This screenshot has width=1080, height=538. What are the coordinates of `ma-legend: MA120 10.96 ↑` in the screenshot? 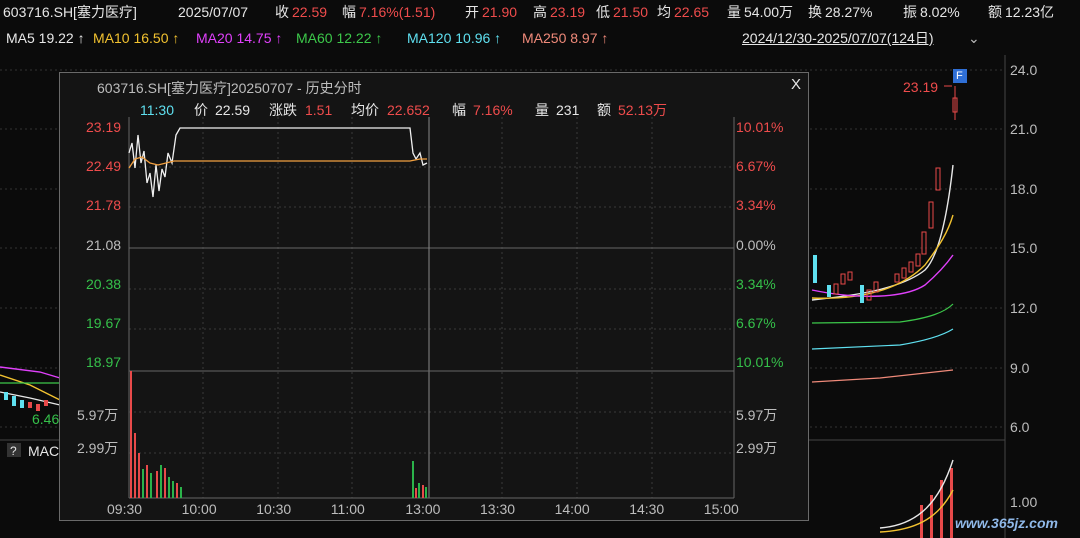 It's located at (454, 38).